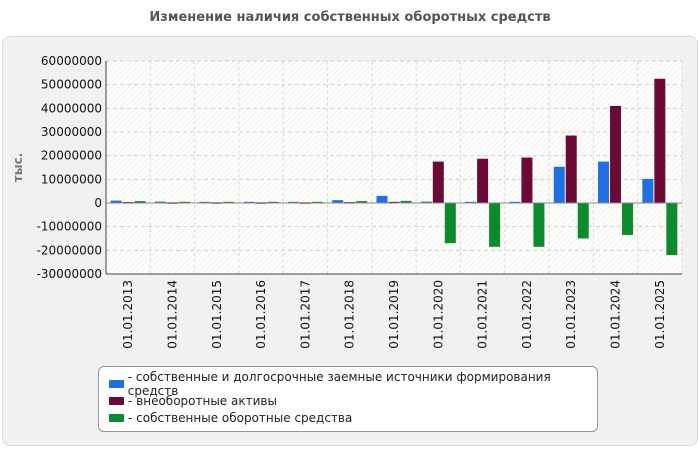 The width and height of the screenshot is (700, 450). What do you see at coordinates (98, 203) in the screenshot?
I see `y-tick-label: 0` at bounding box center [98, 203].